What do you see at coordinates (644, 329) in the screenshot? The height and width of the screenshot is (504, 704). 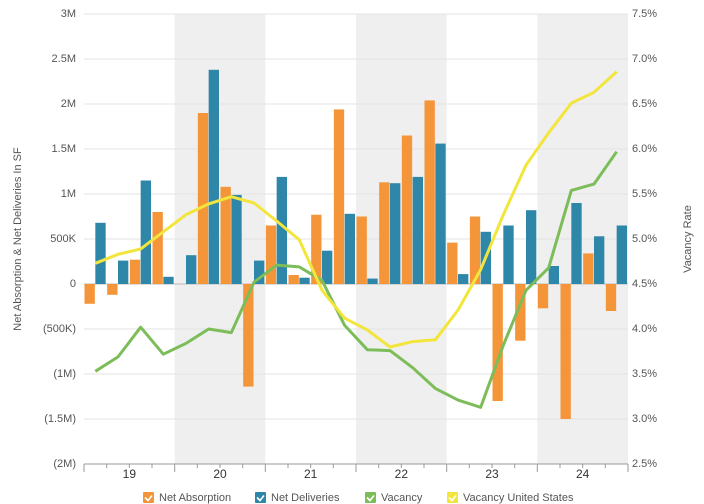 I see `y2-tick-label: 4.0%` at bounding box center [644, 329].